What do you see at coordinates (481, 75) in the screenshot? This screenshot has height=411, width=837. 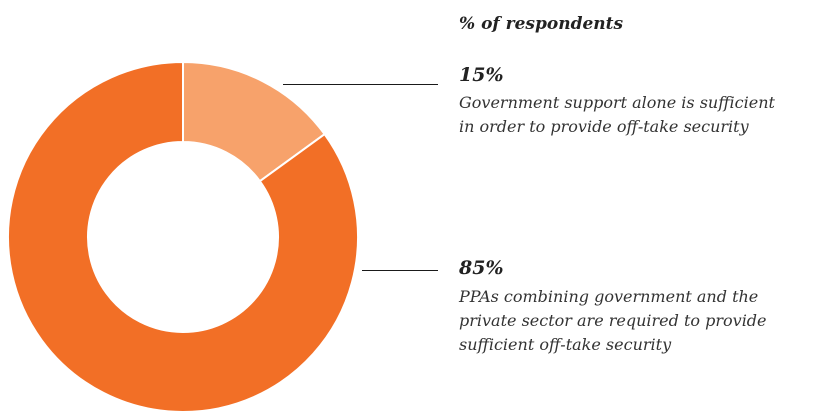 I see `callout-value-1: 15%` at bounding box center [481, 75].